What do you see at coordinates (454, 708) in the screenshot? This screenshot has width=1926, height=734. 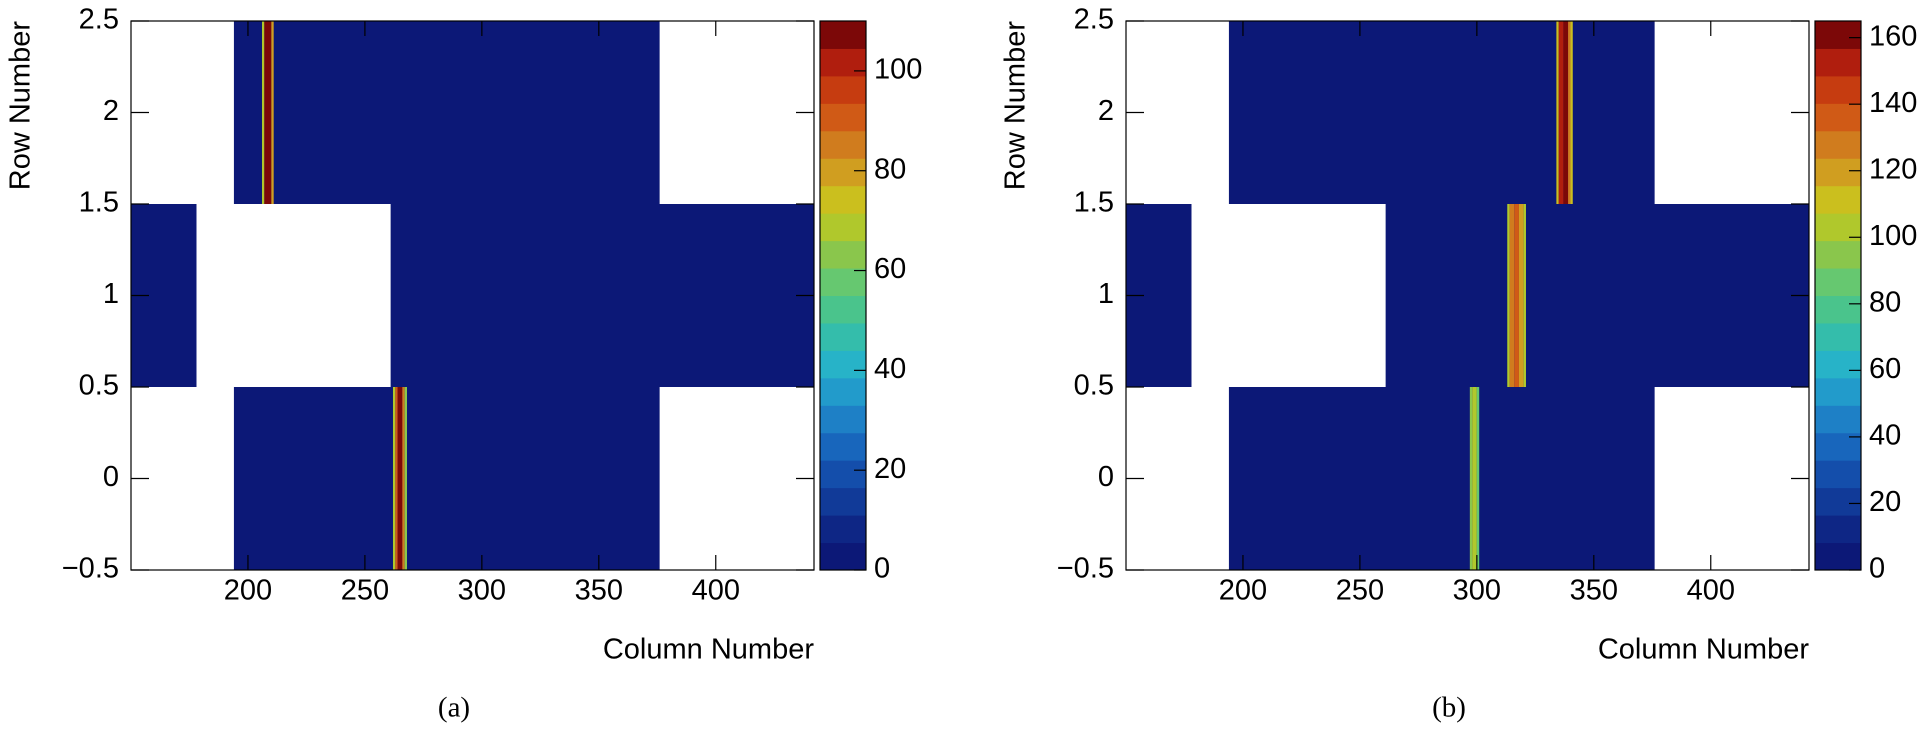 I see `caption: (a)` at bounding box center [454, 708].